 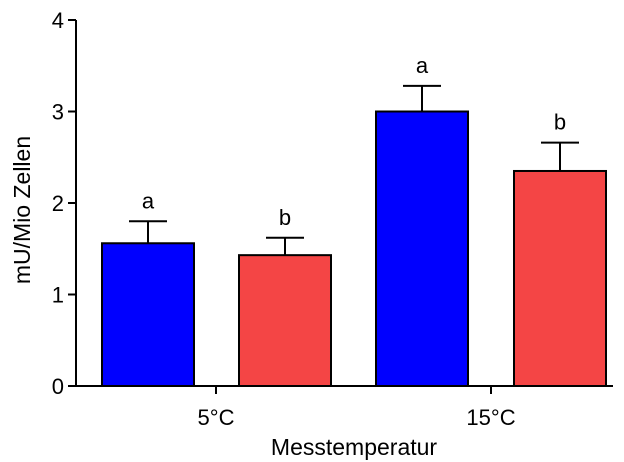 I want to click on y-tick-label-0: 0, so click(x=58, y=386).